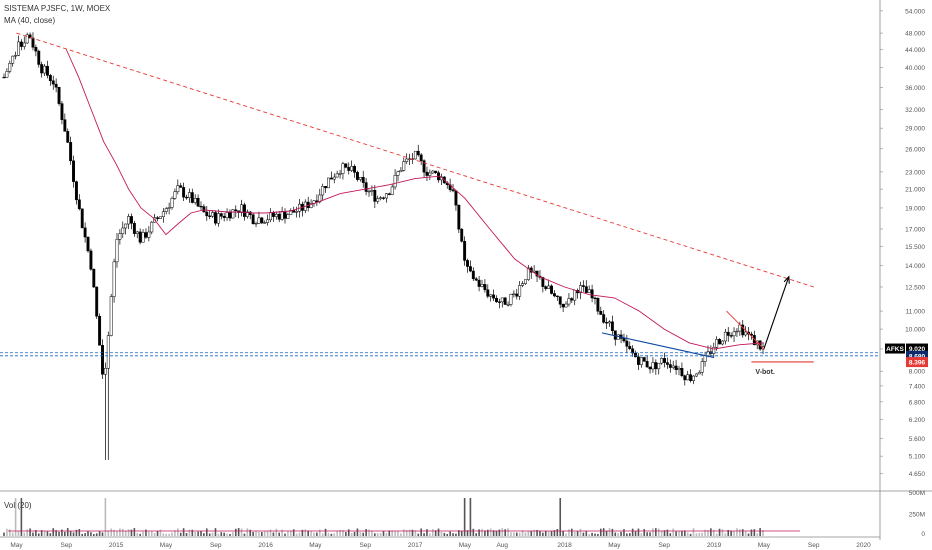 This screenshot has width=932, height=550. What do you see at coordinates (915, 68) in the screenshot?
I see `y-tick-label: 40.000` at bounding box center [915, 68].